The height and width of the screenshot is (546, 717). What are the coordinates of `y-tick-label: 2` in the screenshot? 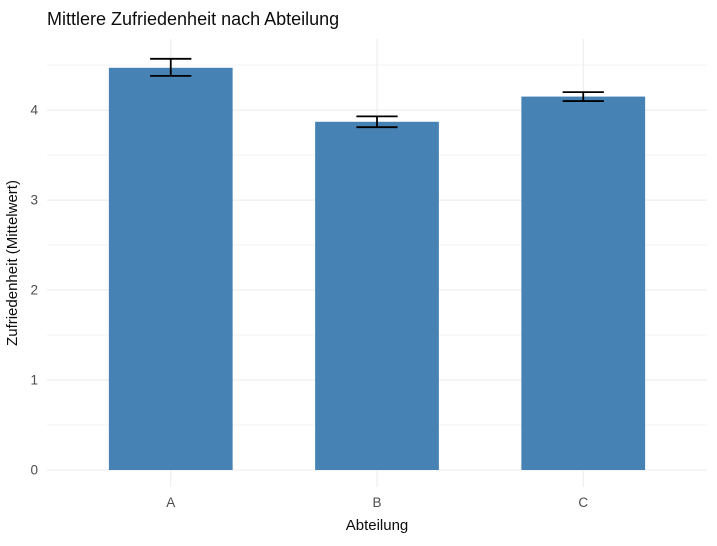 It's located at (34, 290).